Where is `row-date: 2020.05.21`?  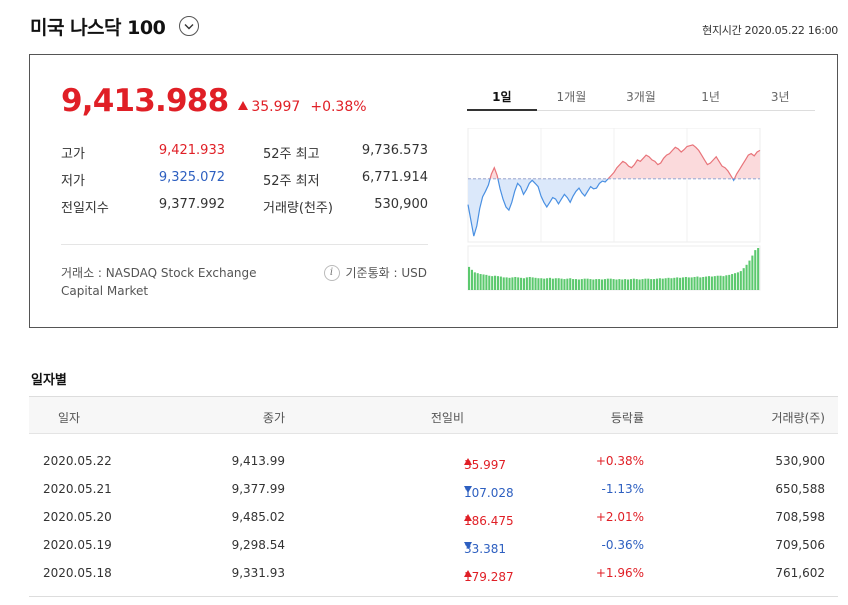
row-date: 2020.05.21 is located at coordinates (77, 489).